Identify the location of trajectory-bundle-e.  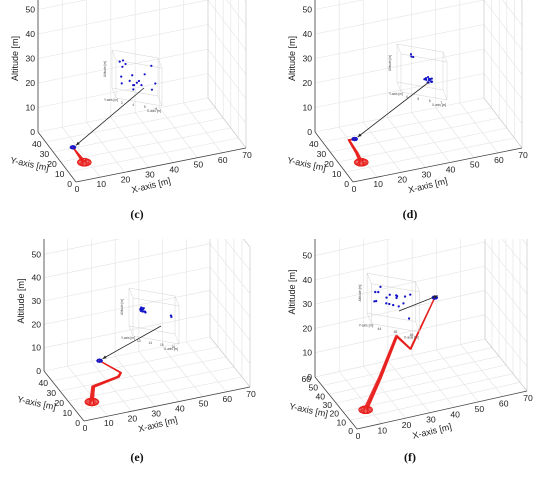
(103, 383).